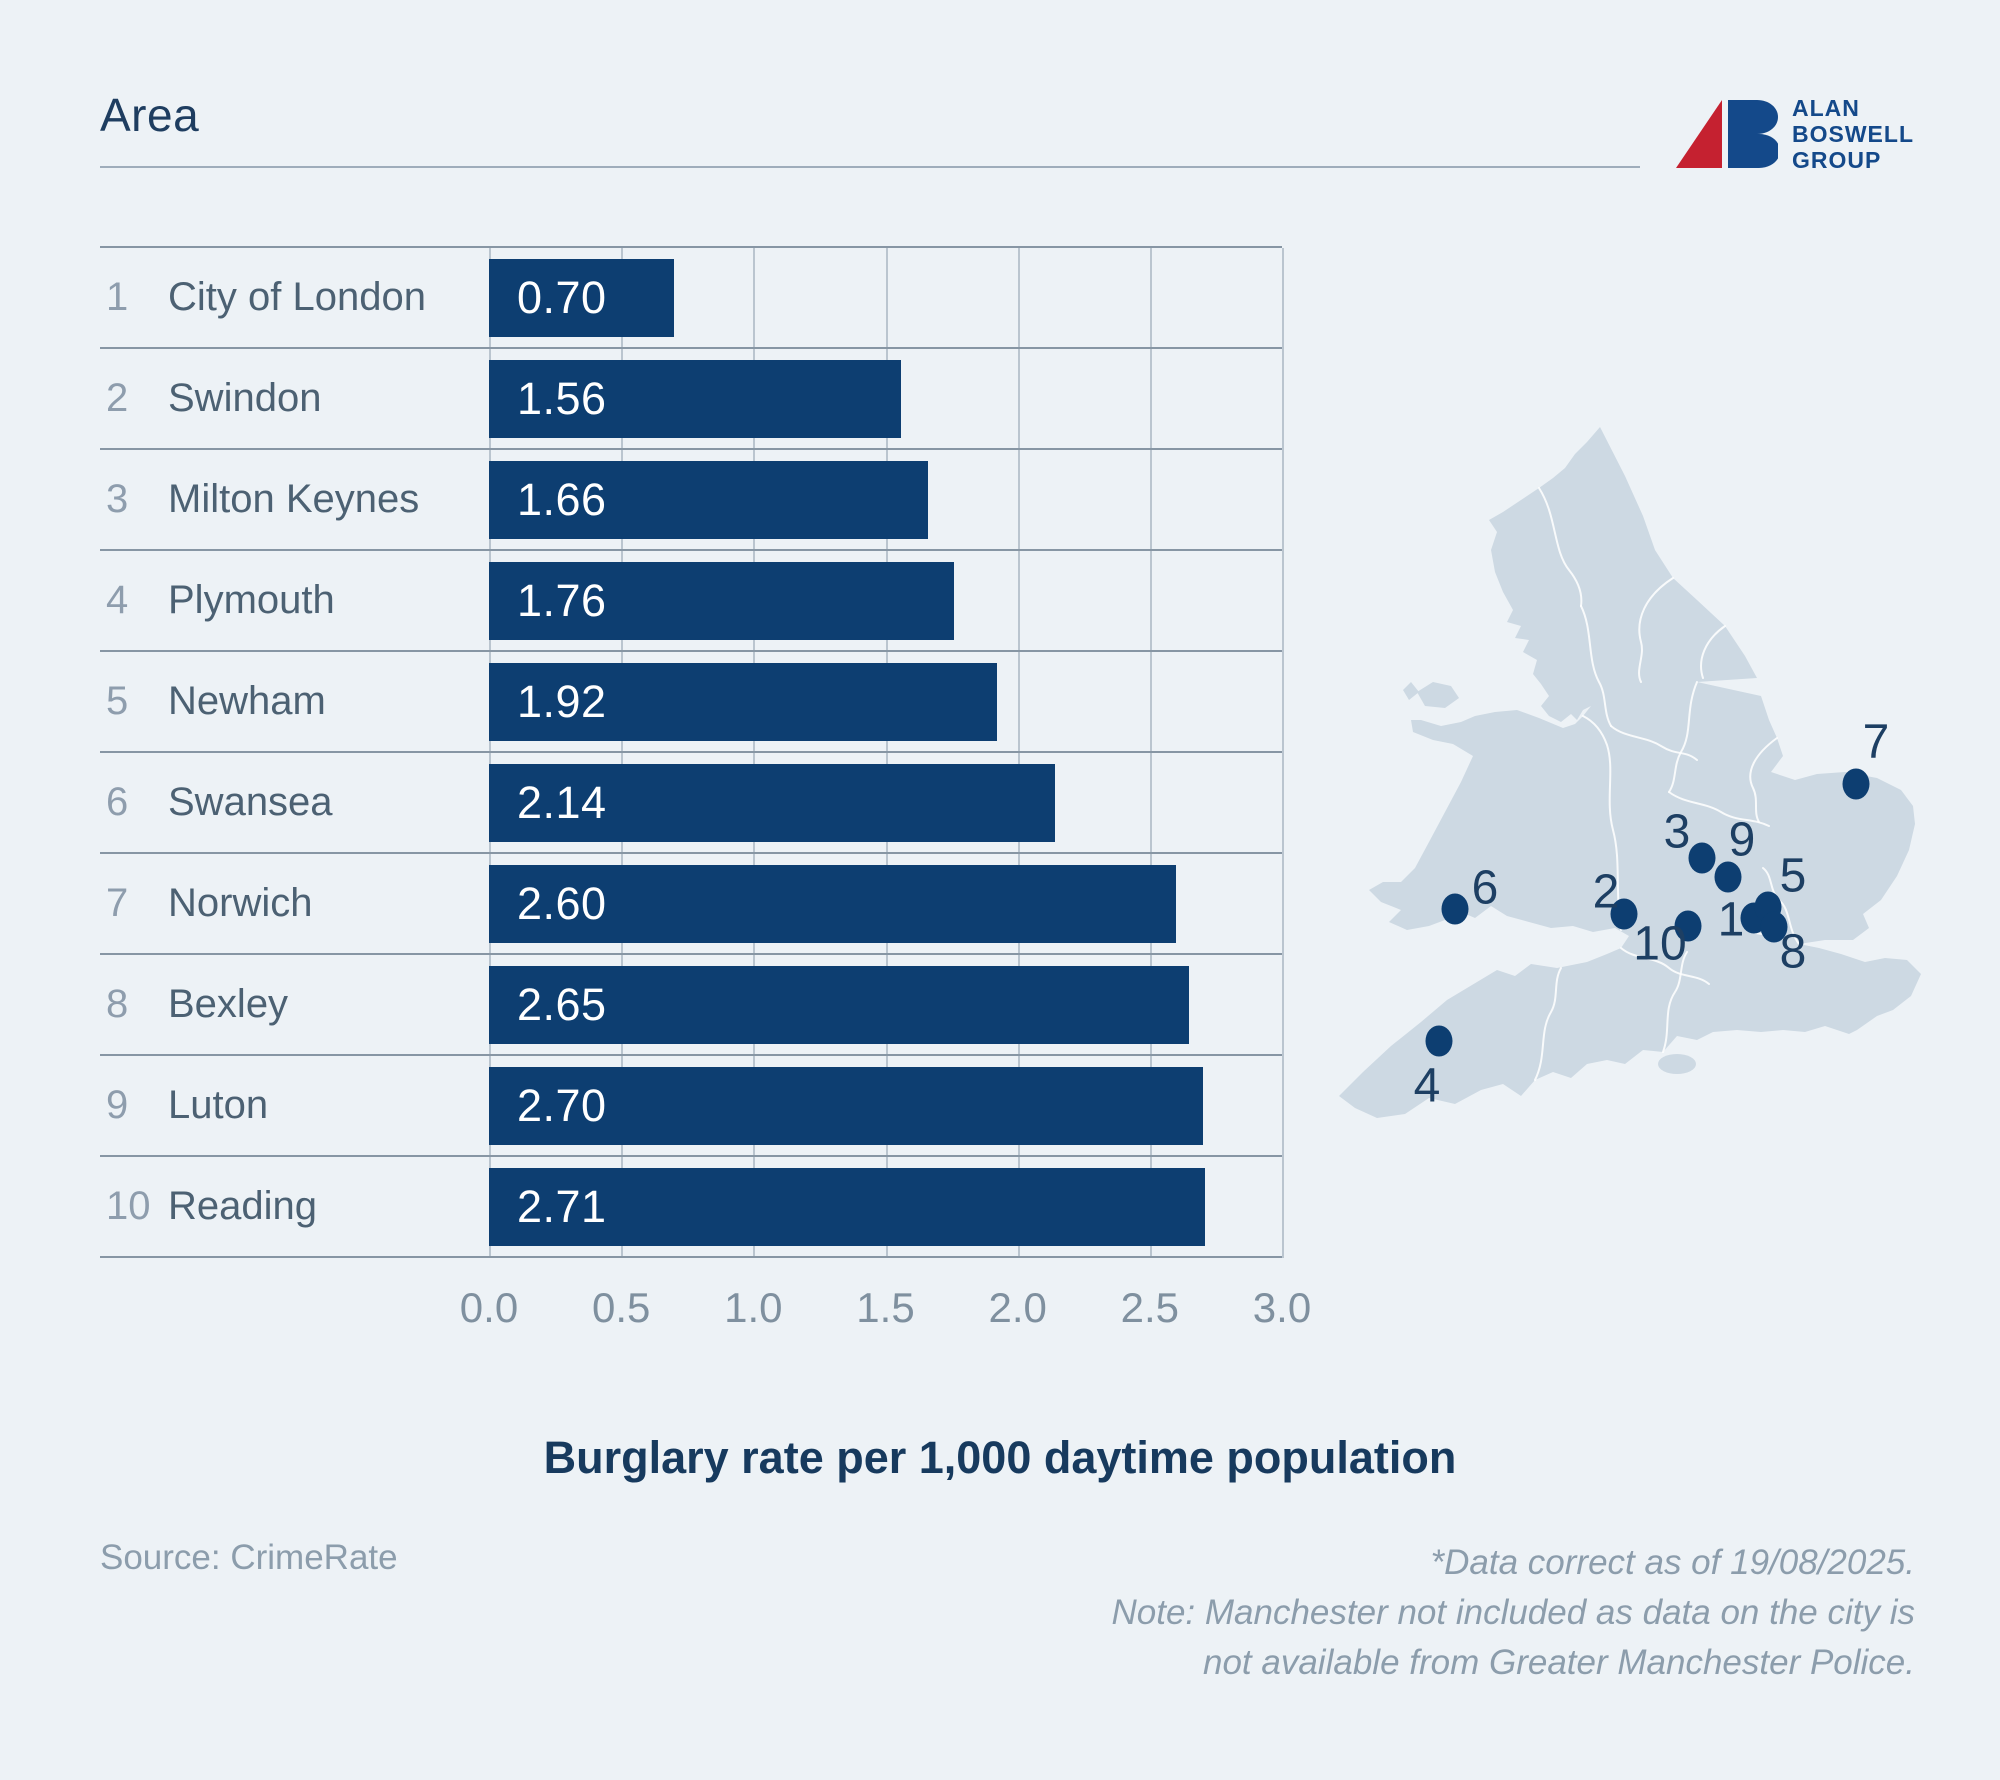 The image size is (2000, 1780). I want to click on england-wales-map: 1 2 3 4 5 6 7 8 9 10, so click(1625, 770).